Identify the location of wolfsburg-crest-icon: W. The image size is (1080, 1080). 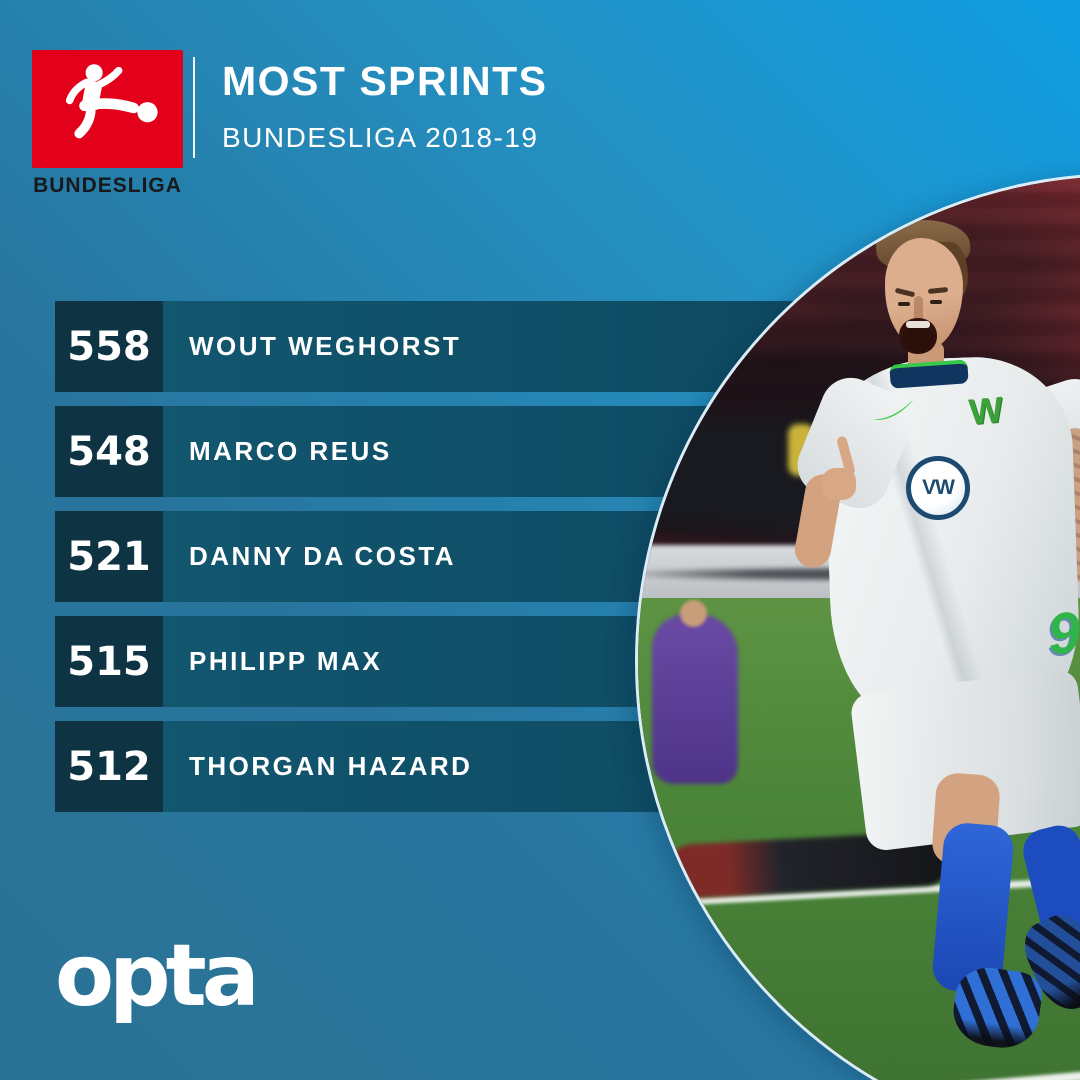
(986, 410).